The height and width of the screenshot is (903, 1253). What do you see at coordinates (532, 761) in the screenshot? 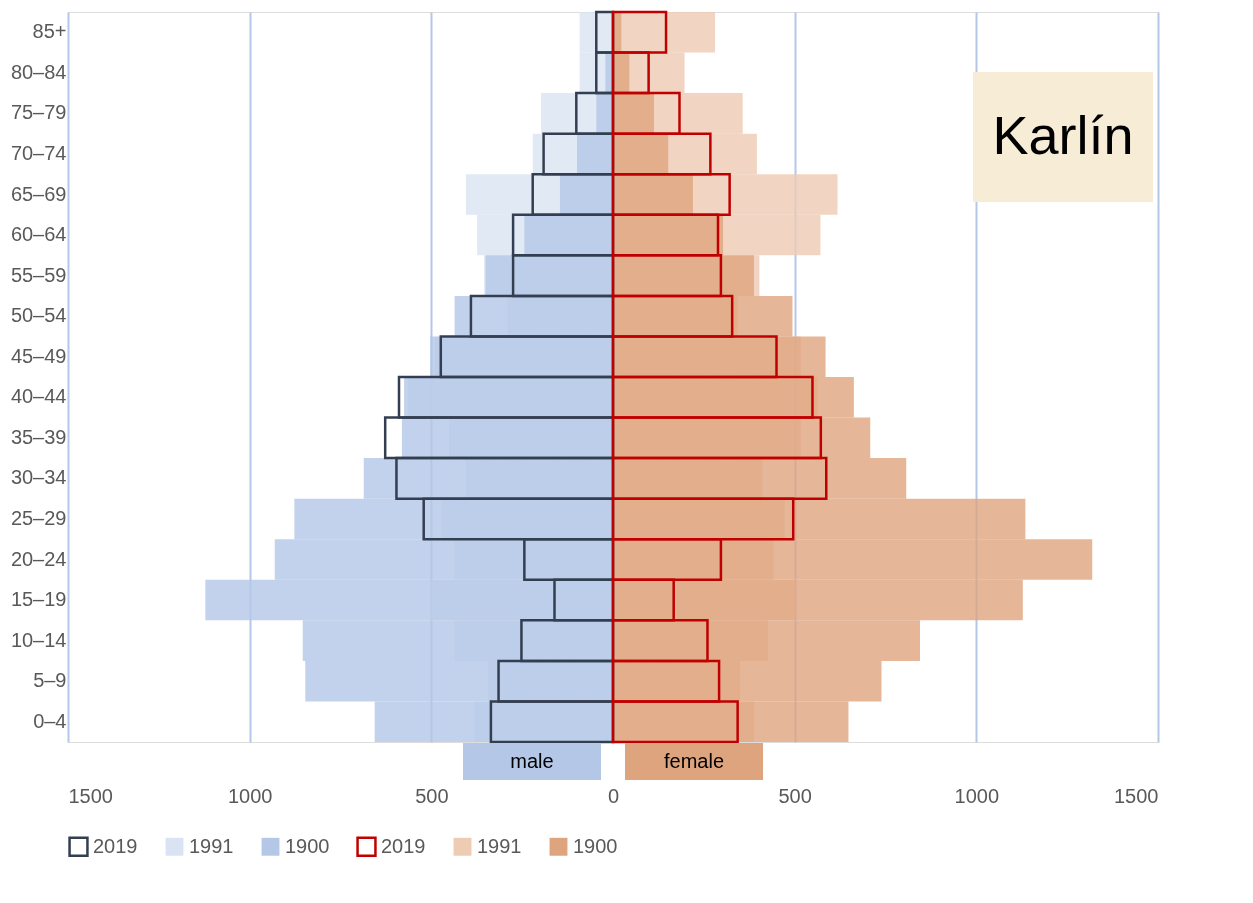
I see `text: male` at bounding box center [532, 761].